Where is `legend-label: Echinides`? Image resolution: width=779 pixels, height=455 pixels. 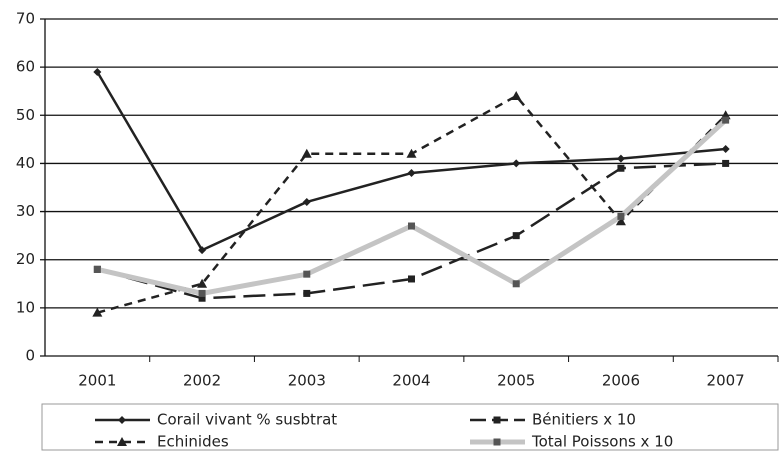 legend-label: Echinides is located at coordinates (193, 442).